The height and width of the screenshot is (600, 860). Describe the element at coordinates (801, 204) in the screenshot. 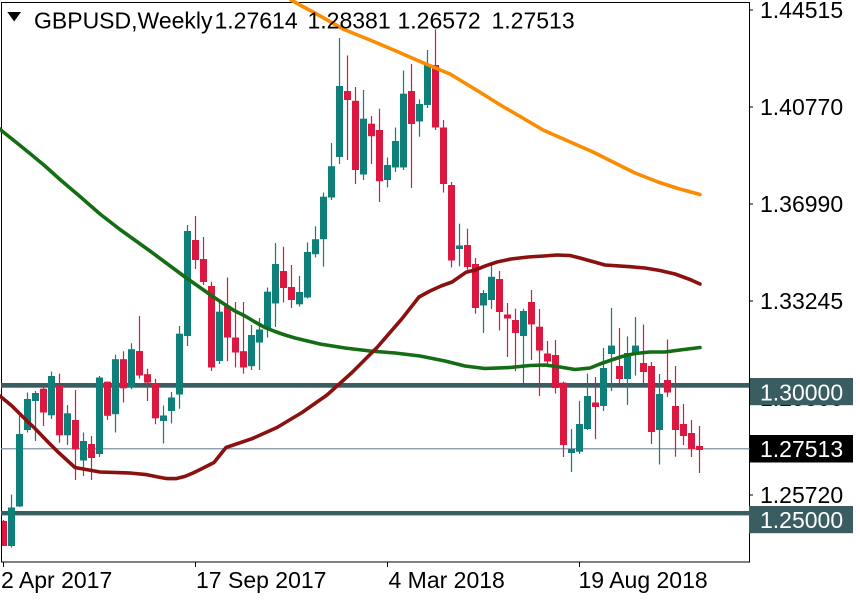

I see `svg-text: 1.36990` at that location.